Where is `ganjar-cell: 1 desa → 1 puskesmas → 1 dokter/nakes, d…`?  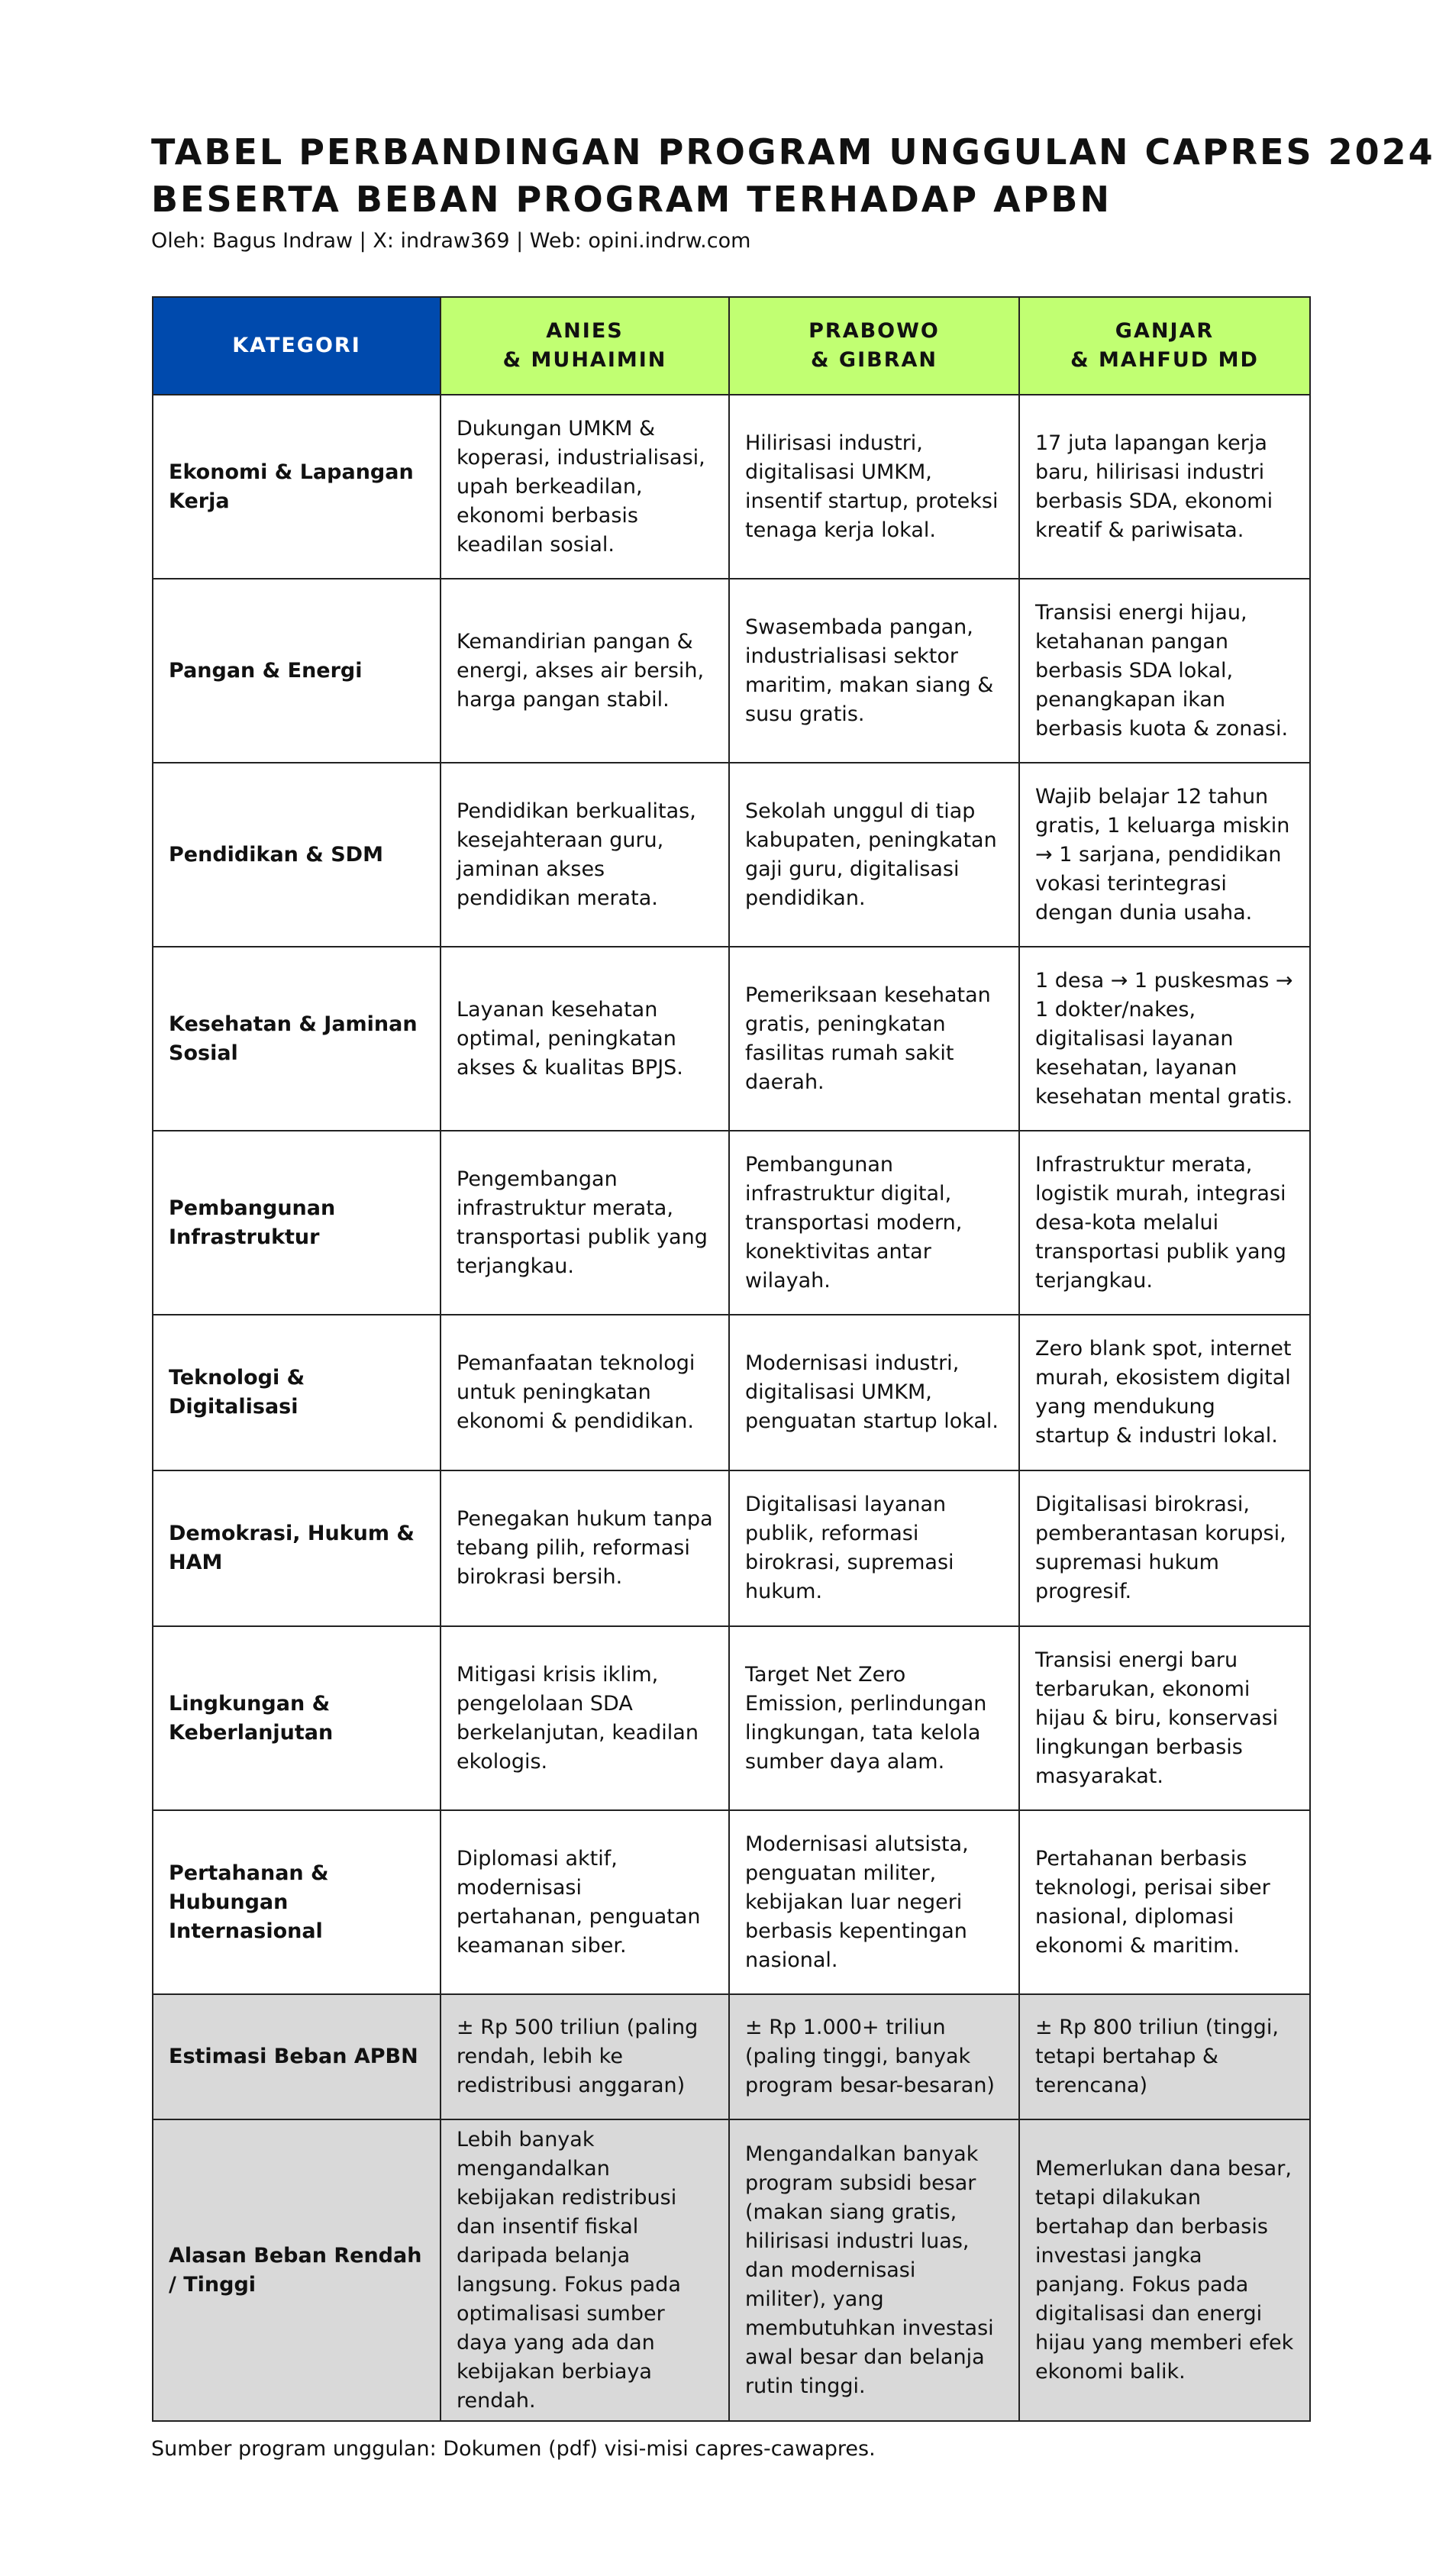 ganjar-cell: 1 desa → 1 puskesmas → 1 dokter/nakes, d… is located at coordinates (1164, 1038).